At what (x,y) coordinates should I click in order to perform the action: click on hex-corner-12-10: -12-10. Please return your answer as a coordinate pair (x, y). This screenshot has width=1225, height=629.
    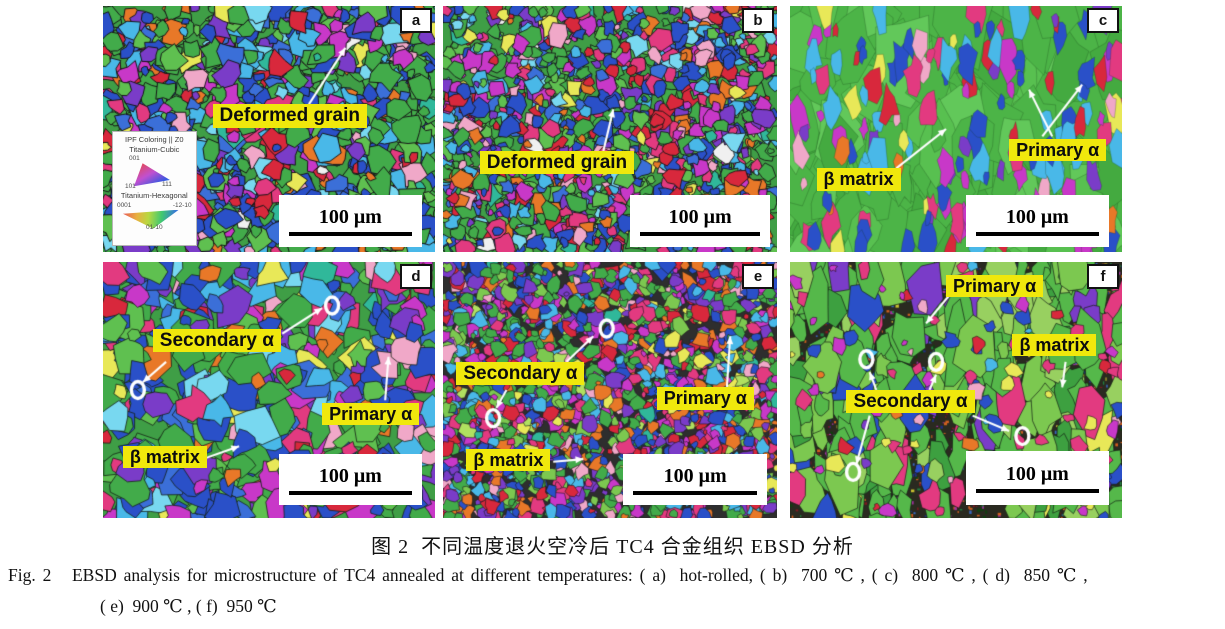
    Looking at the image, I should click on (182, 205).